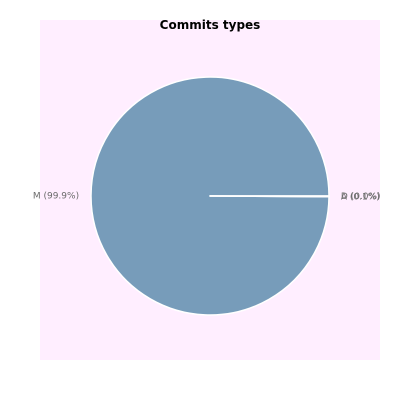 The image size is (400, 400). Describe the element at coordinates (207, 197) in the screenshot. I see `pie-labels: M (99.9%) A (0.1%)D (0.0%)` at that location.